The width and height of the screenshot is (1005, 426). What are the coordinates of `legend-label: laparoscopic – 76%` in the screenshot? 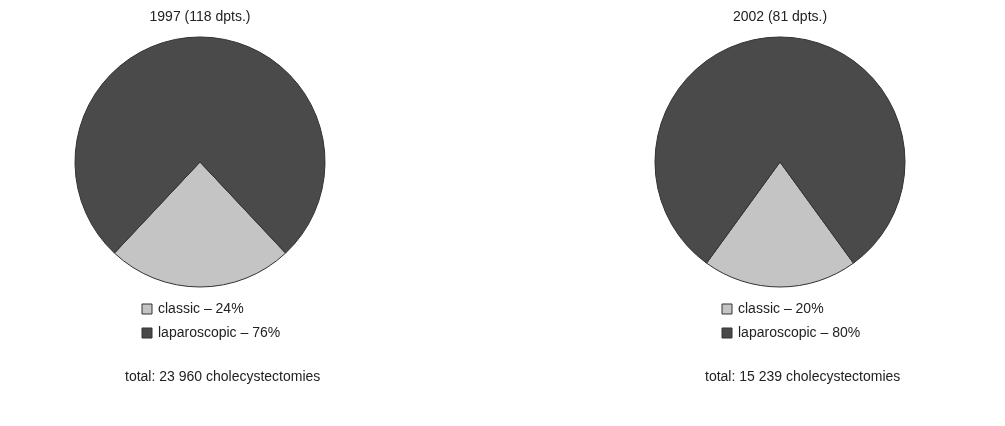 It's located at (219, 332).